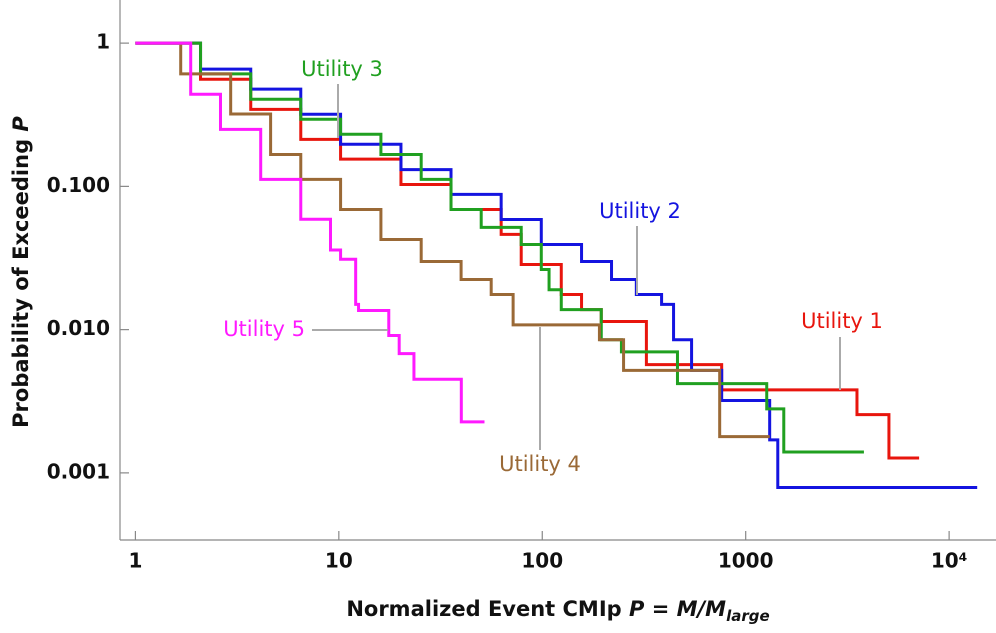  What do you see at coordinates (842, 321) in the screenshot?
I see `series-label: Utility 1` at bounding box center [842, 321].